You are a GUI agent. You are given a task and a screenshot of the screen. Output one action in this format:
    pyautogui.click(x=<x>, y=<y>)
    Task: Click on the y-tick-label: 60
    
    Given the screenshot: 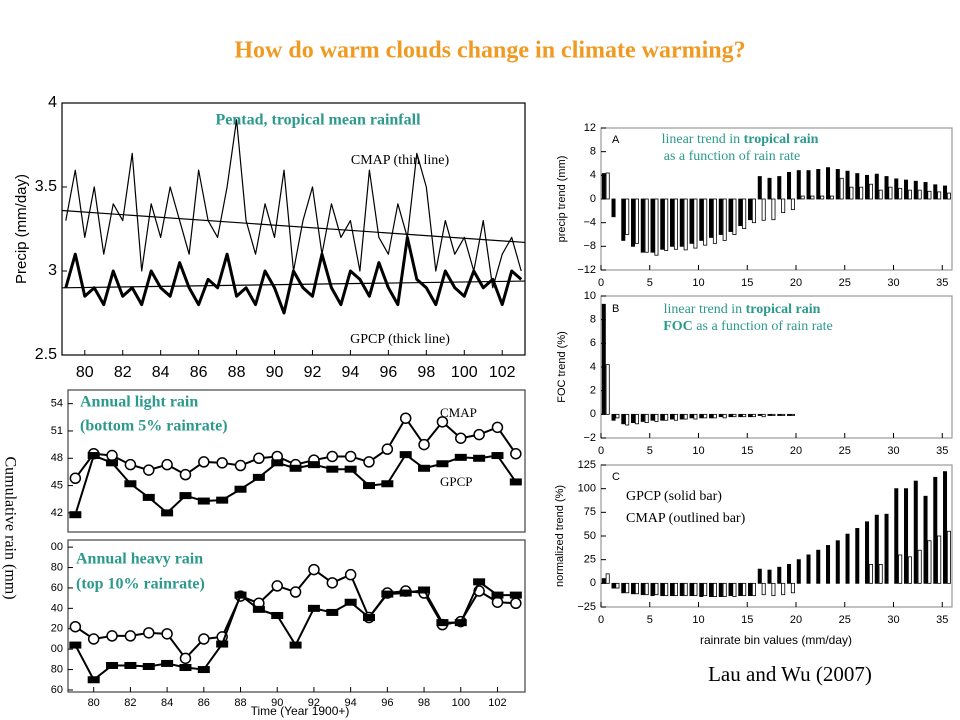 What is the action you would take?
    pyautogui.click(x=57, y=690)
    